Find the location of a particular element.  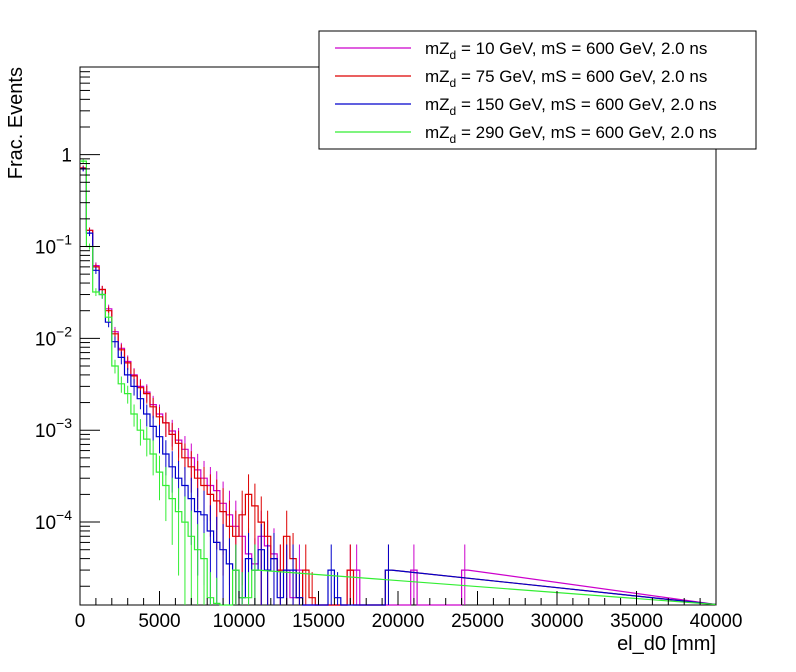

legend-entry-3: mZd = 290 GeV, mS = 600 GeV, 2.0 ns is located at coordinates (526, 134).